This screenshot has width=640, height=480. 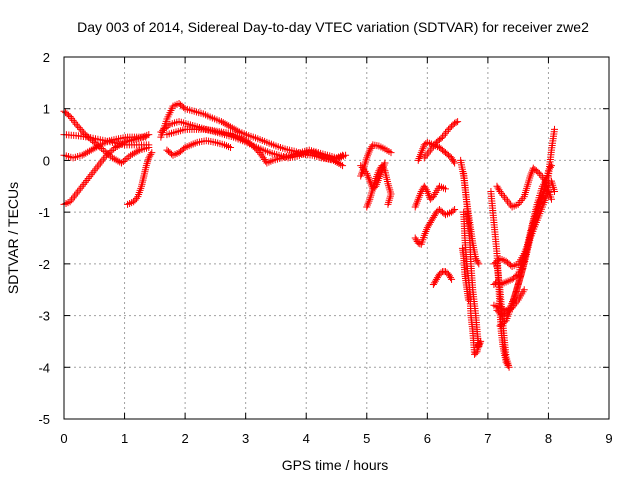 What do you see at coordinates (366, 438) in the screenshot?
I see `x-tick-label: 5` at bounding box center [366, 438].